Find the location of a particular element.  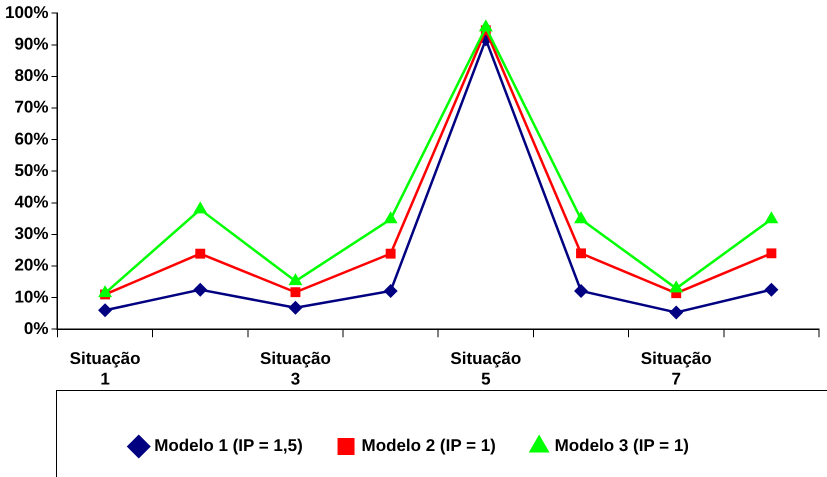

y-tick-label: 30% is located at coordinates (31, 234).